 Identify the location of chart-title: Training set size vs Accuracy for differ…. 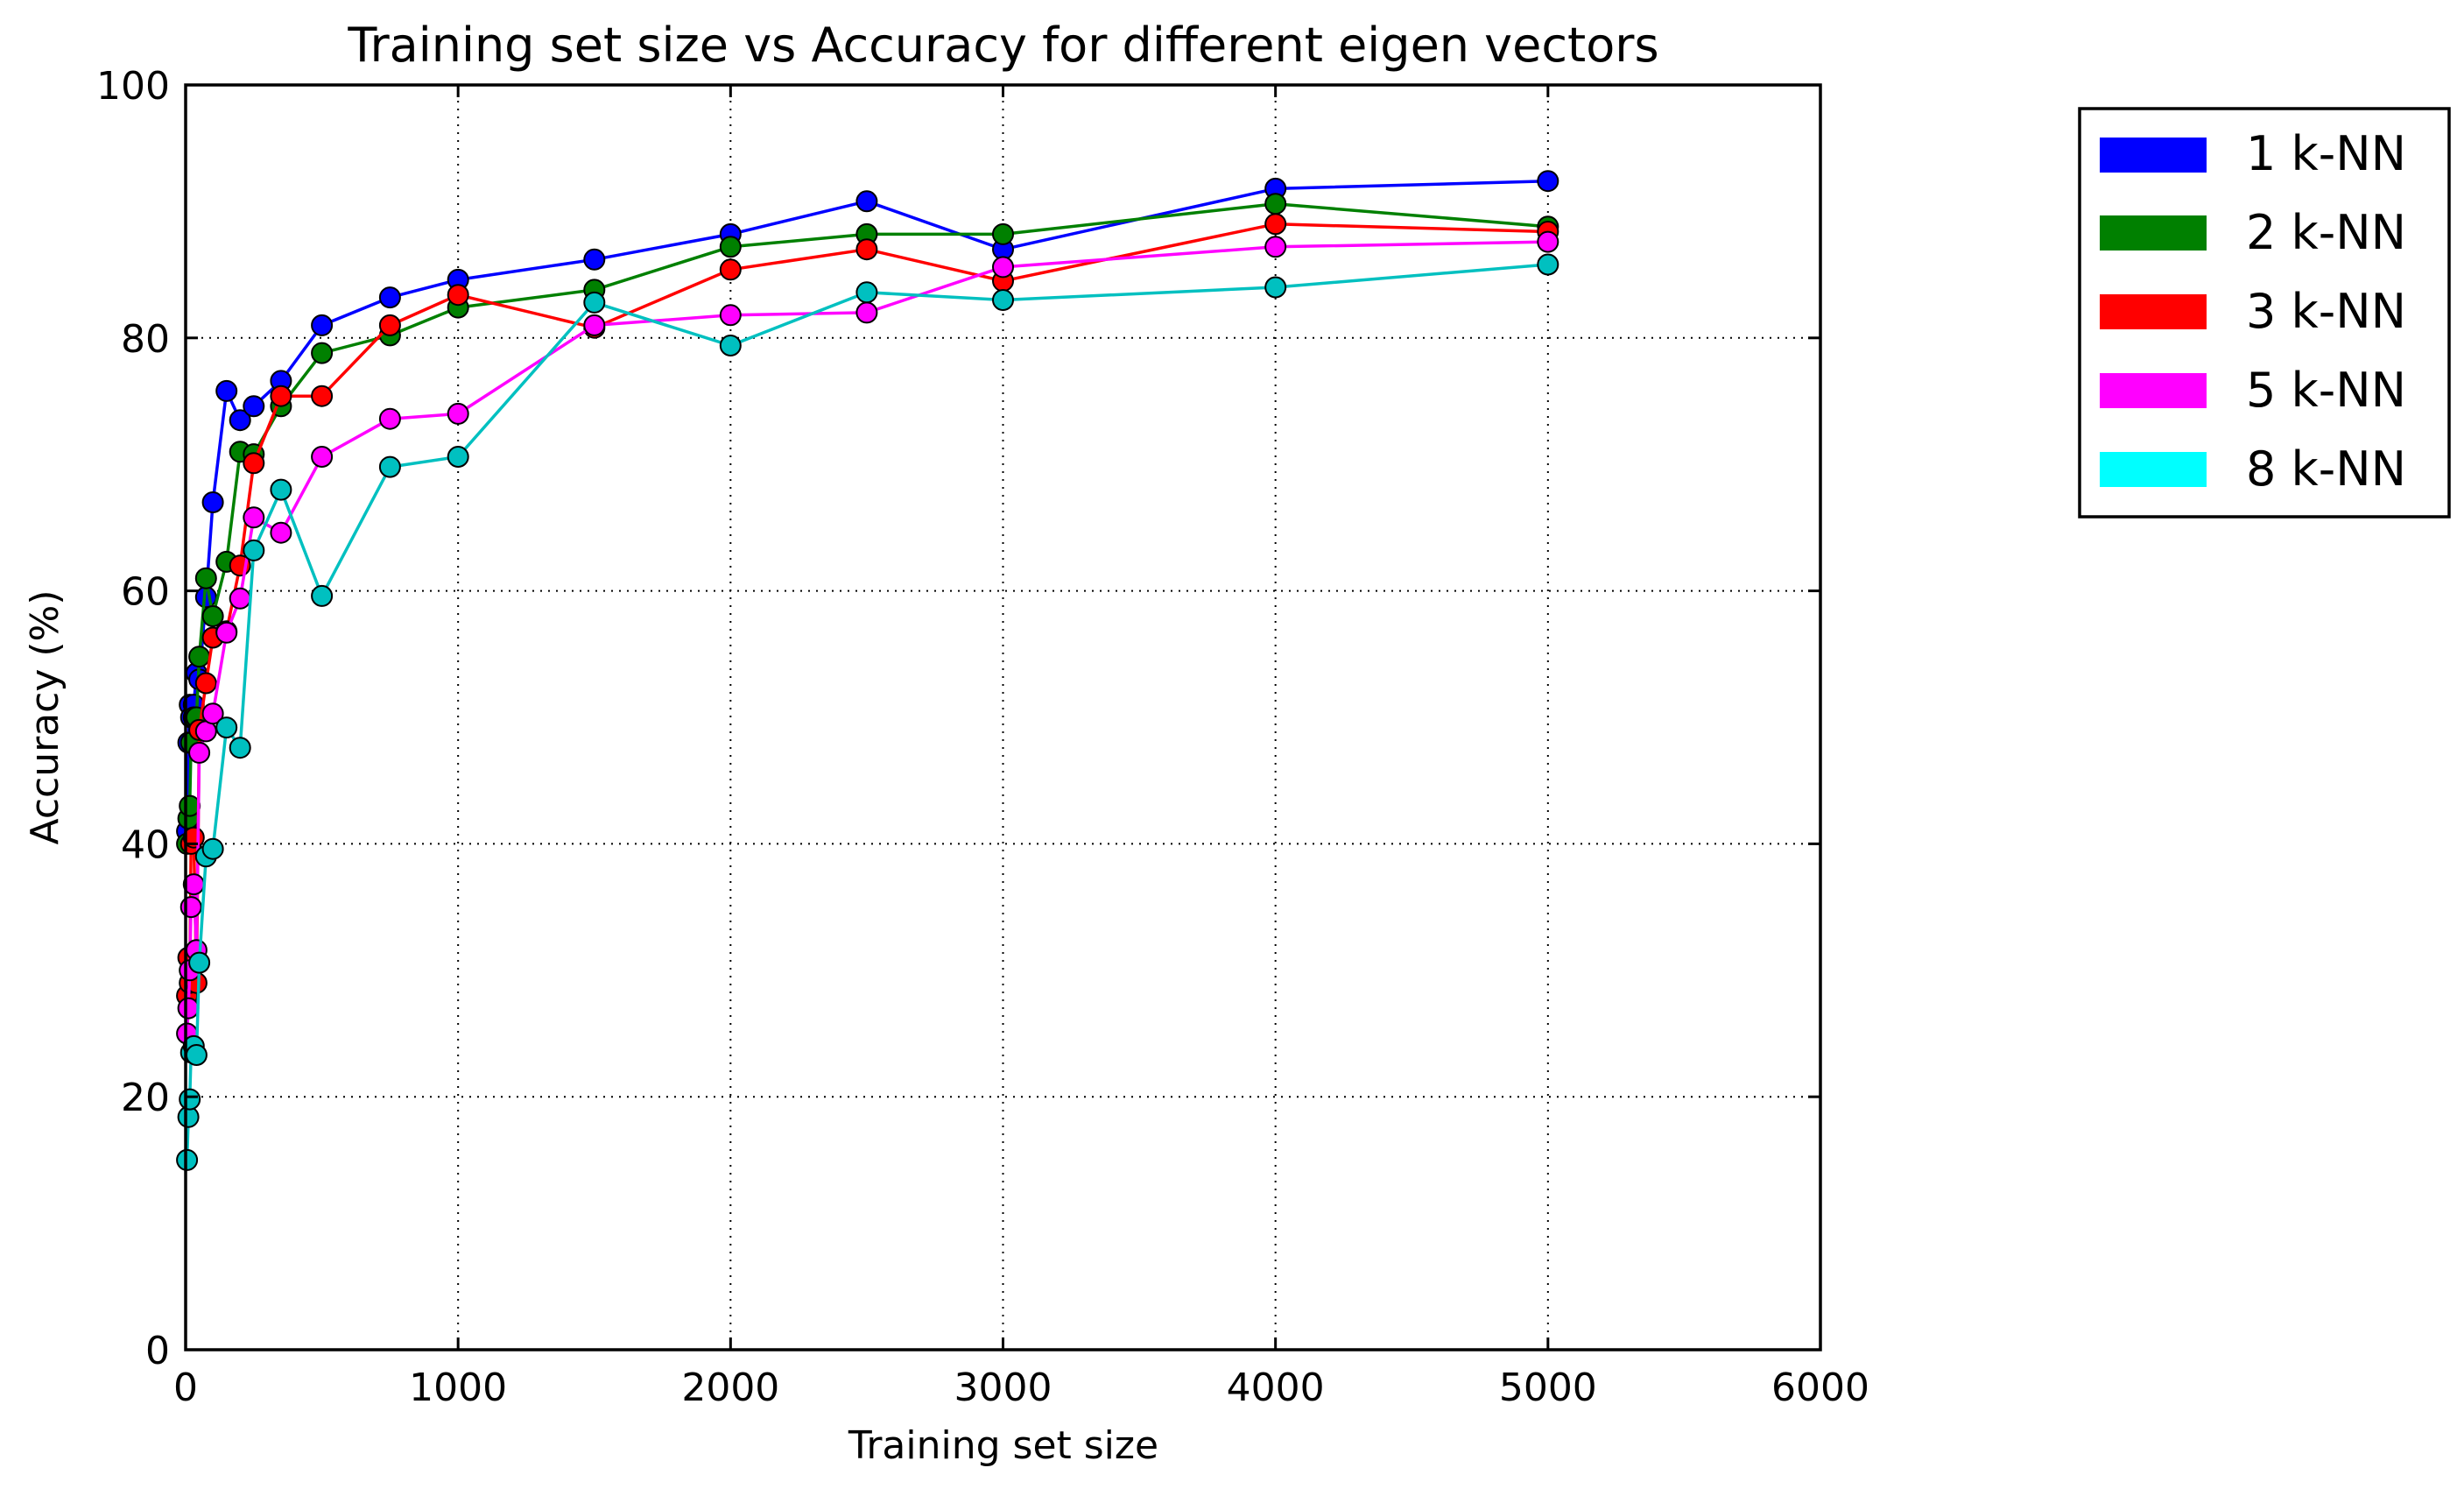
(1003, 45).